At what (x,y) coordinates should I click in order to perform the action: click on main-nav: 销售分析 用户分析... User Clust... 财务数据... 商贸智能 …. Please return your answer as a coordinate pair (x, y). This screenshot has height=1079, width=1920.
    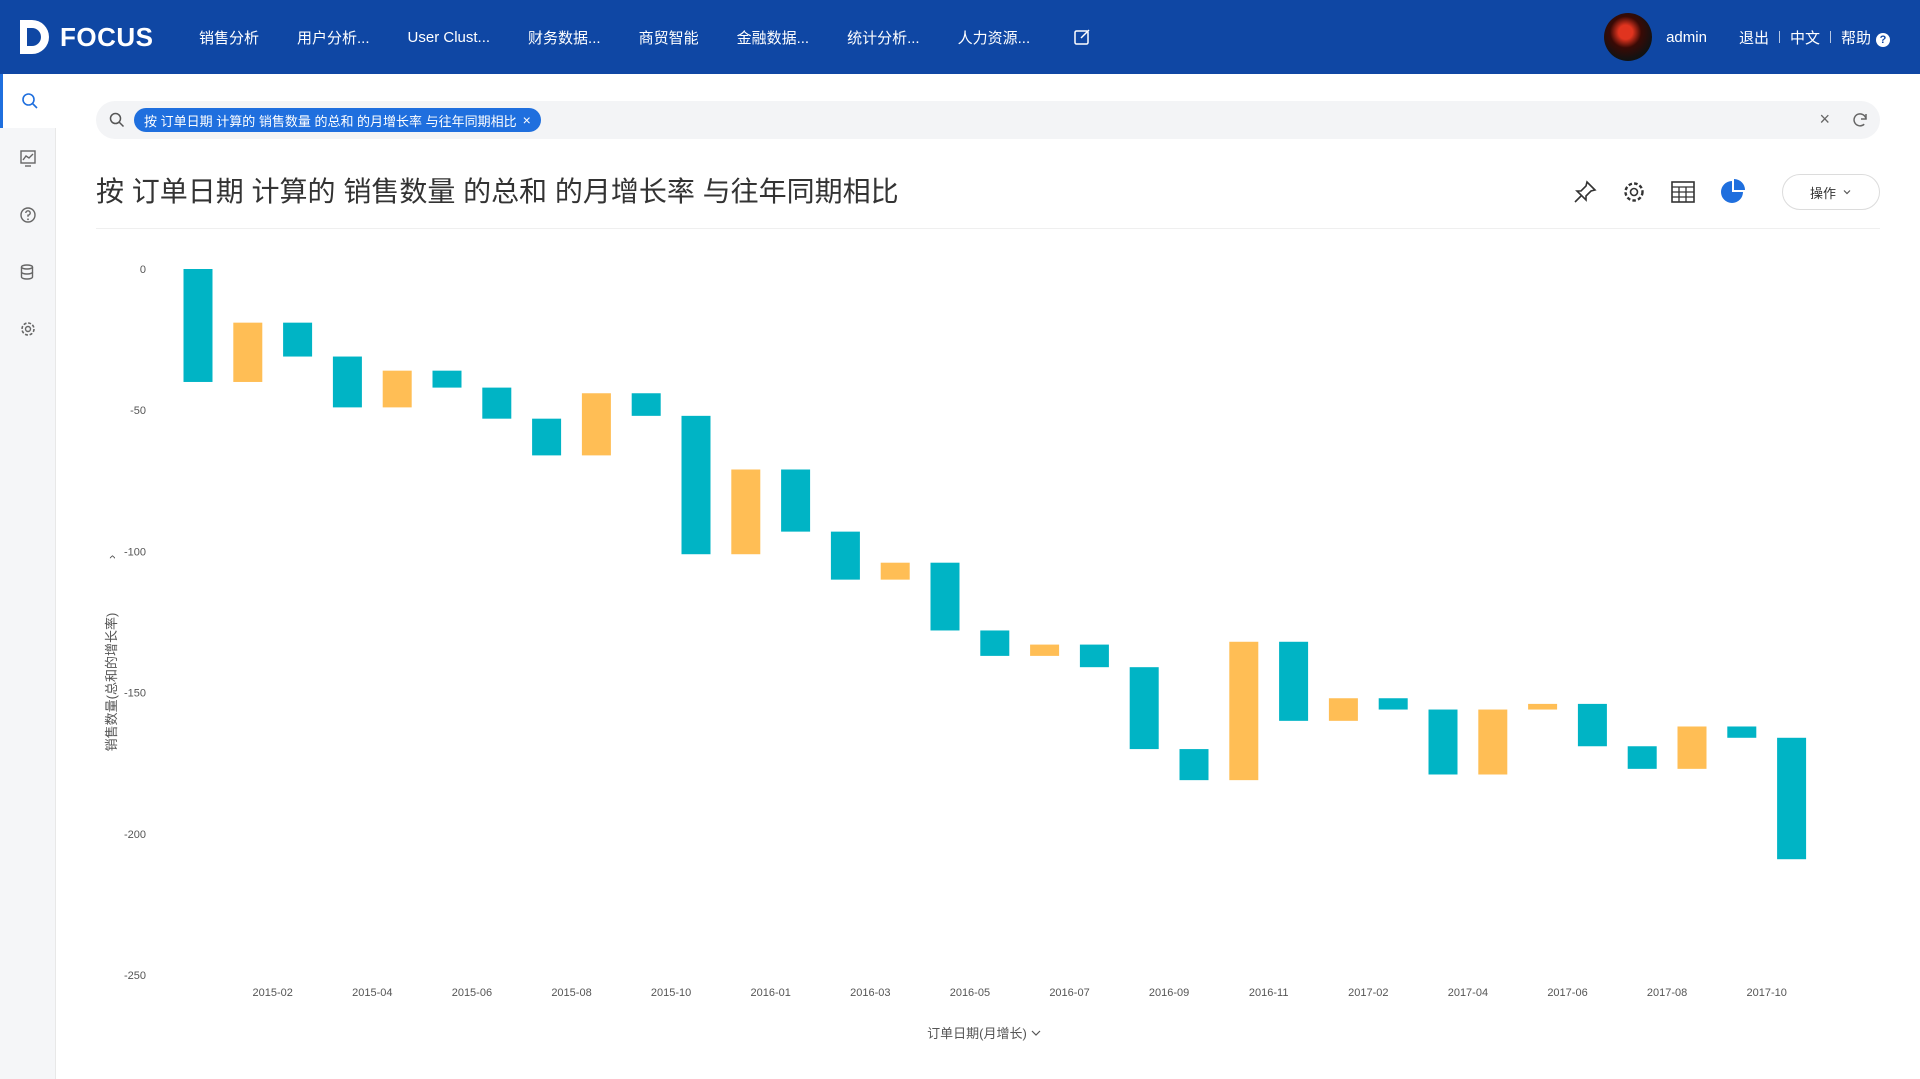
    Looking at the image, I should click on (635, 37).